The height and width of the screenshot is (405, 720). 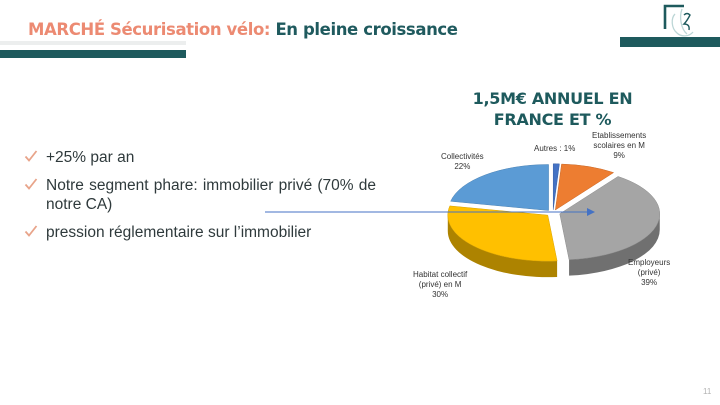 I want to click on label-habitat: Habitat collectif (privé) en M 30%, so click(x=440, y=284).